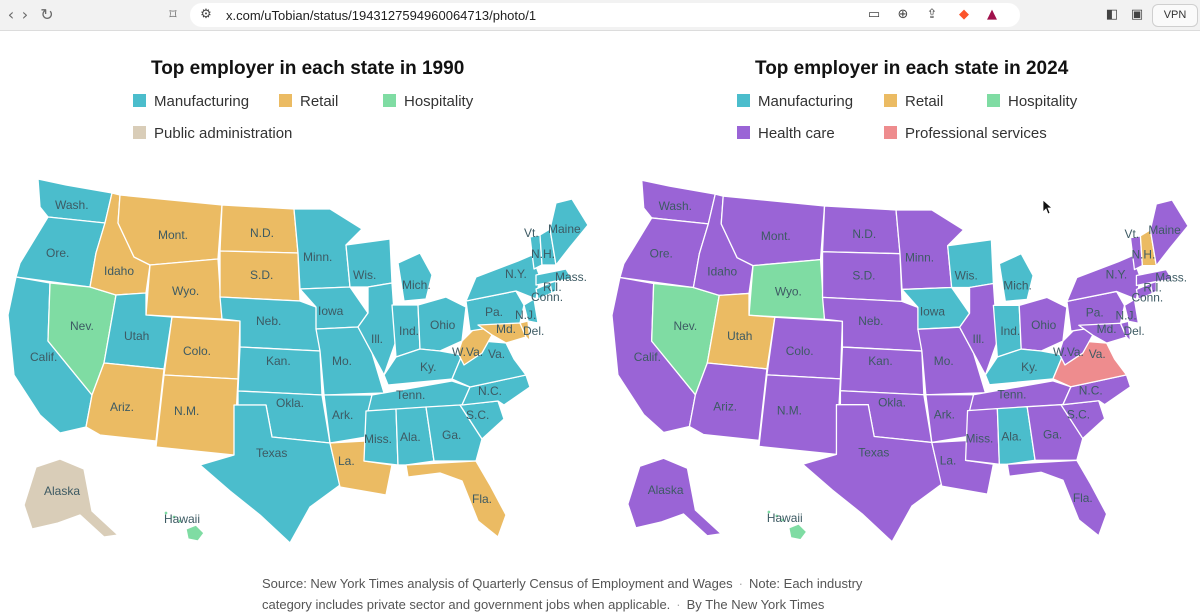 This screenshot has width=1200, height=616. I want to click on share-icon: ⇪, so click(932, 14).